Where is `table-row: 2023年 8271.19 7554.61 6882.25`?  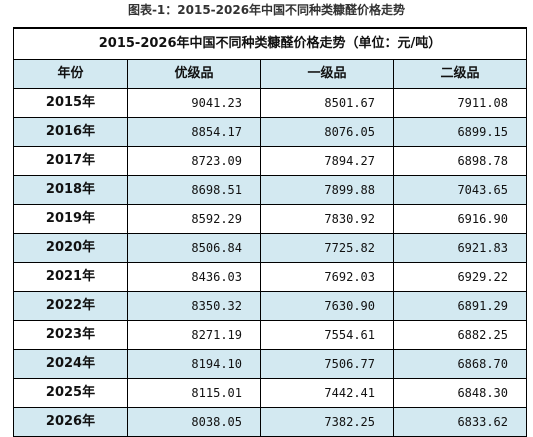 table-row: 2023年 8271.19 7554.61 6882.25 is located at coordinates (270, 335).